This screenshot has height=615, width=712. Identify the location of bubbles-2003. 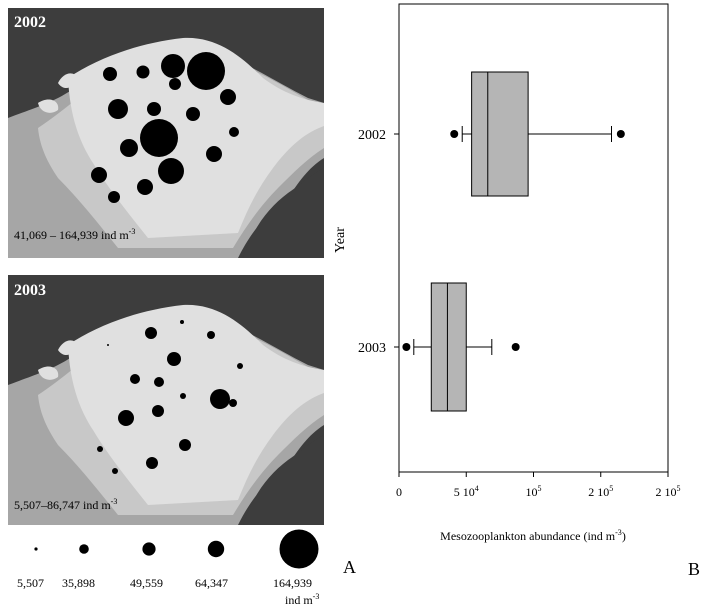
(170, 397).